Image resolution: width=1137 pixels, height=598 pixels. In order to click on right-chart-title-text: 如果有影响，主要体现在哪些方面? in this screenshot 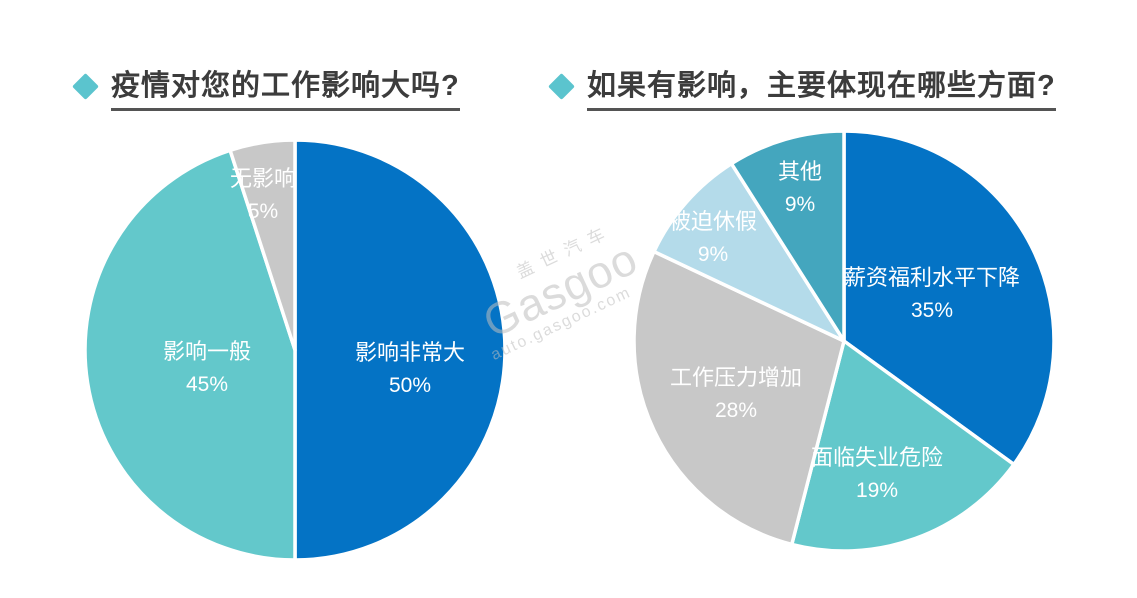, I will do `click(821, 86)`.